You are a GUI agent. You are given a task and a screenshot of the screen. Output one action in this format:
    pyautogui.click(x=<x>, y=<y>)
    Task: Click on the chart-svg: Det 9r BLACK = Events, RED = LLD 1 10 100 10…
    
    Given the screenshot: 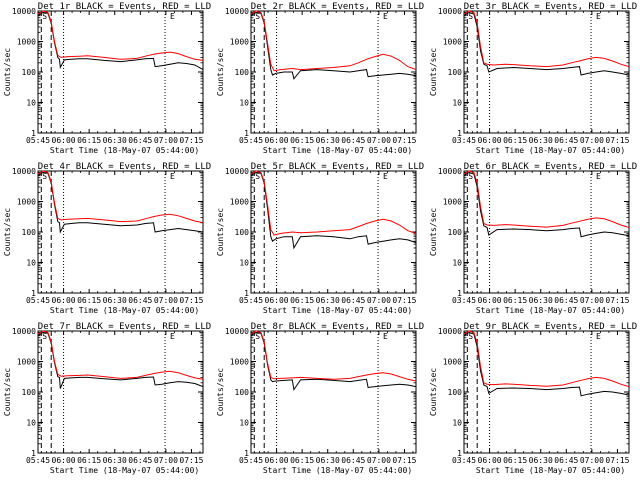 What is the action you would take?
    pyautogui.click(x=533, y=398)
    